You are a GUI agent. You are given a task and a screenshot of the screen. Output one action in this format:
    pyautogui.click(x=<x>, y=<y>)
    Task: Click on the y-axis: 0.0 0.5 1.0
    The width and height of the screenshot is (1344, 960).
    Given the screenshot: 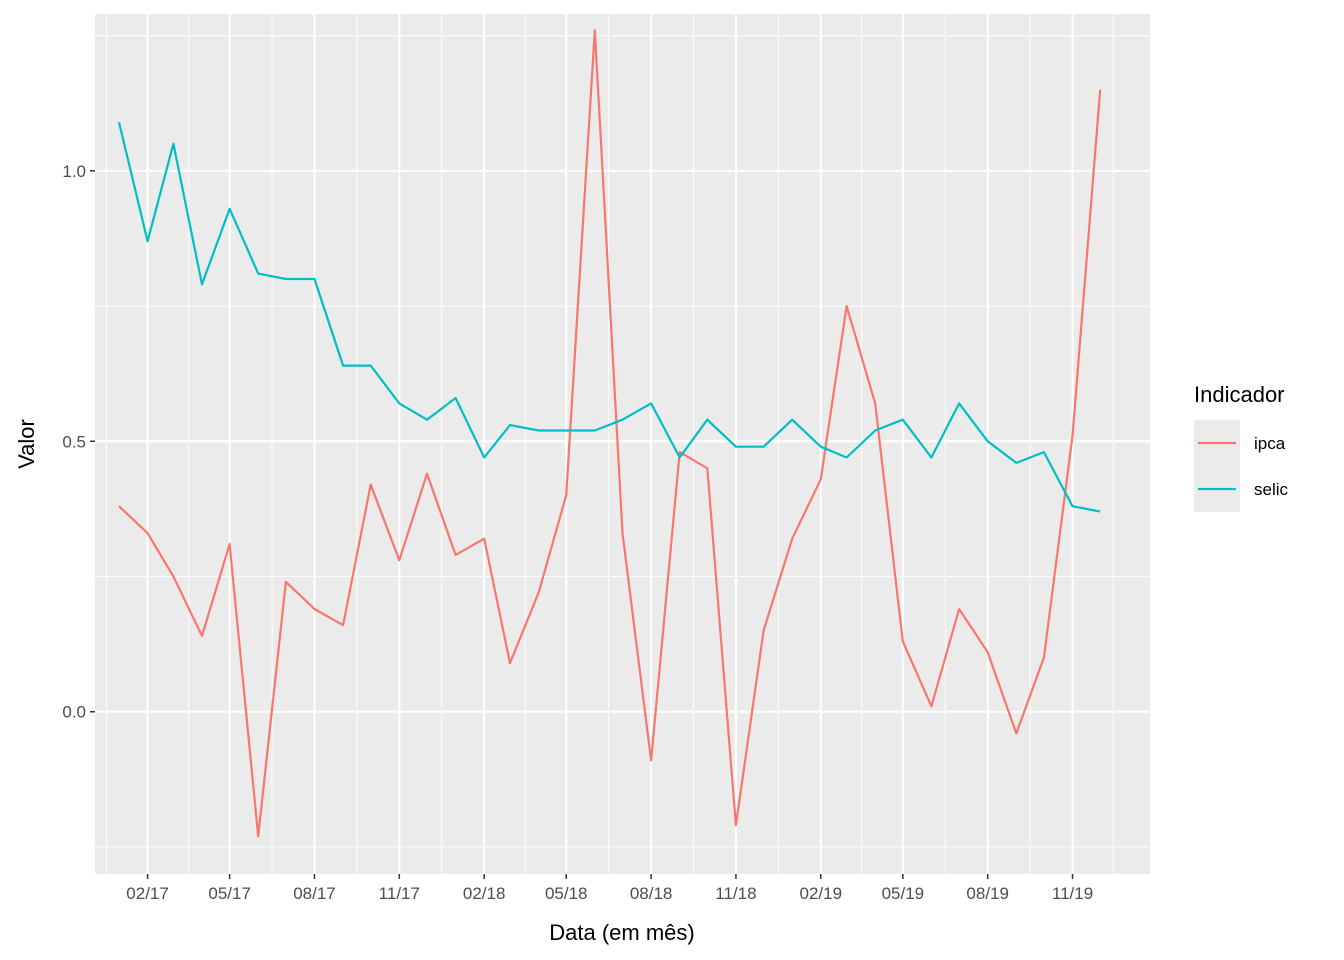 What is the action you would take?
    pyautogui.click(x=78, y=442)
    